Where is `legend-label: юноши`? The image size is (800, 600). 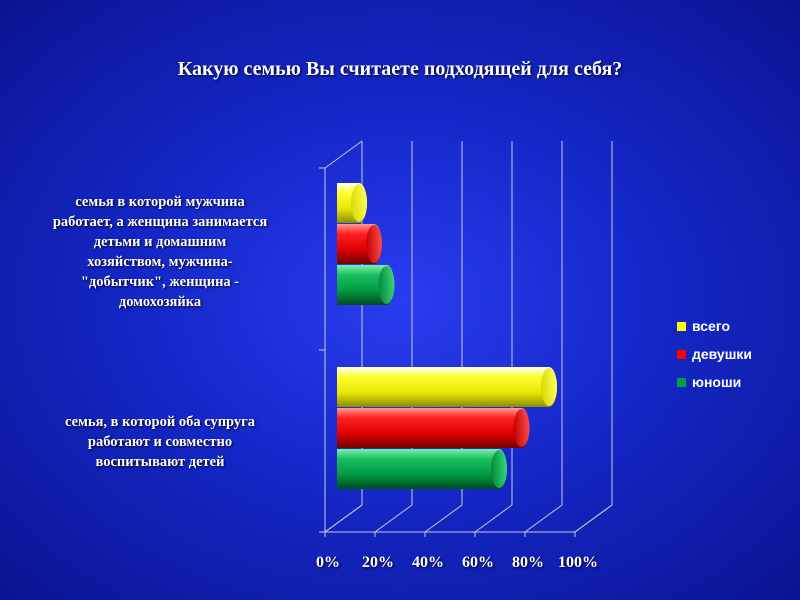 legend-label: юноши is located at coordinates (717, 382).